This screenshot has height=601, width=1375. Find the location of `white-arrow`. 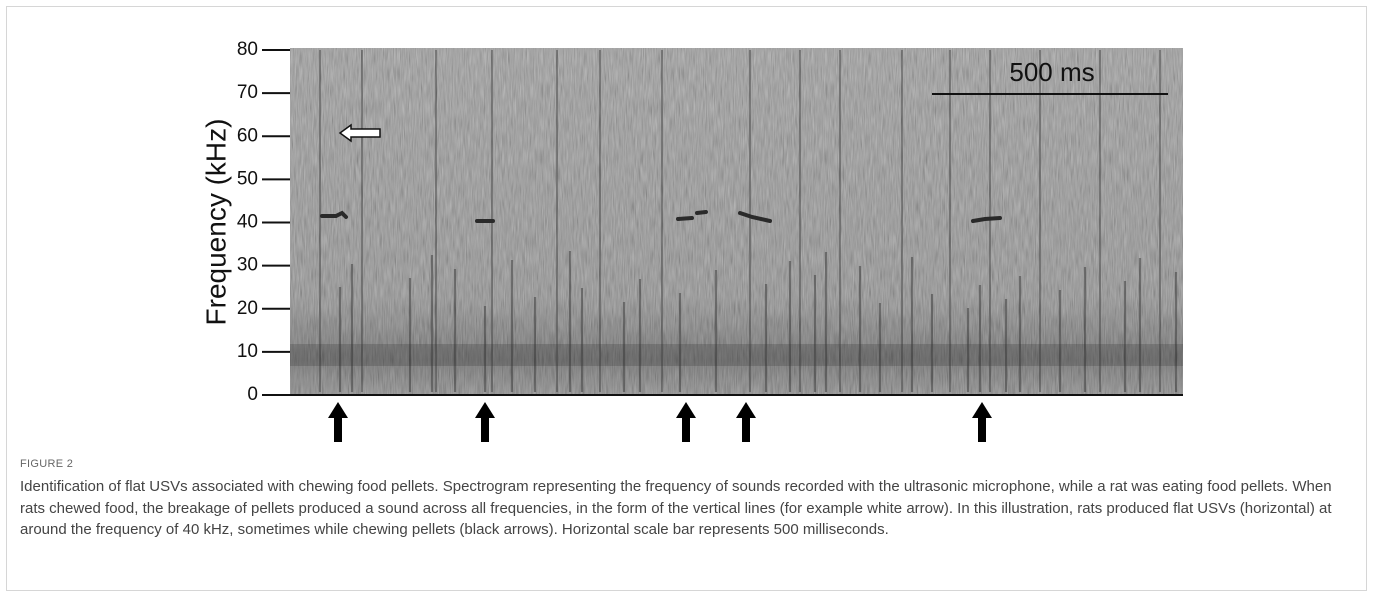

white-arrow is located at coordinates (359, 133).